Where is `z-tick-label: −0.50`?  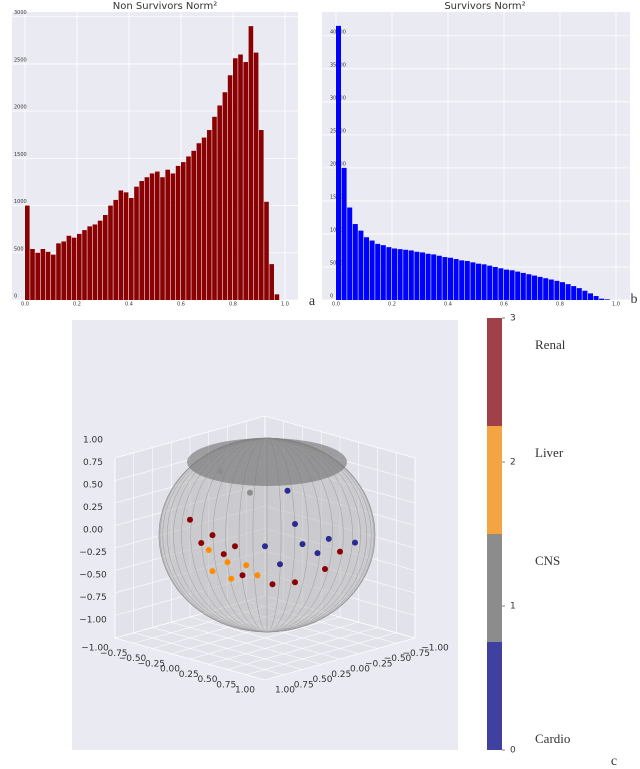 z-tick-label: −0.50 is located at coordinates (93, 576).